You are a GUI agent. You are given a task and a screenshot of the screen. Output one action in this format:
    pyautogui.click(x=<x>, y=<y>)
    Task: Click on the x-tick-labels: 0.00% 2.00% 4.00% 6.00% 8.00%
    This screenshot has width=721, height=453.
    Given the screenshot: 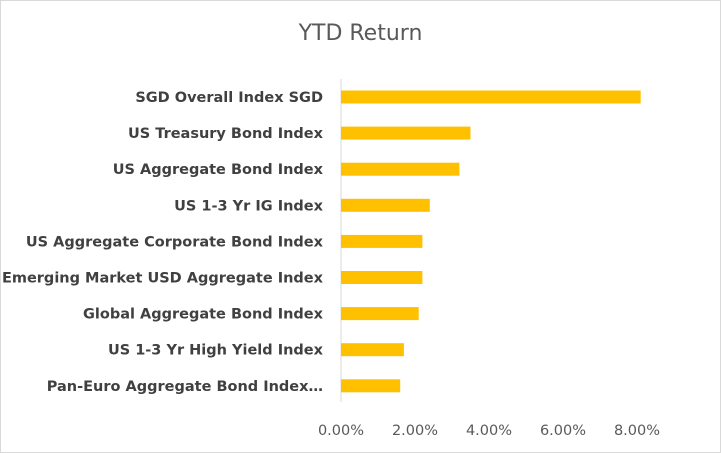 What is the action you would take?
    pyautogui.click(x=489, y=431)
    